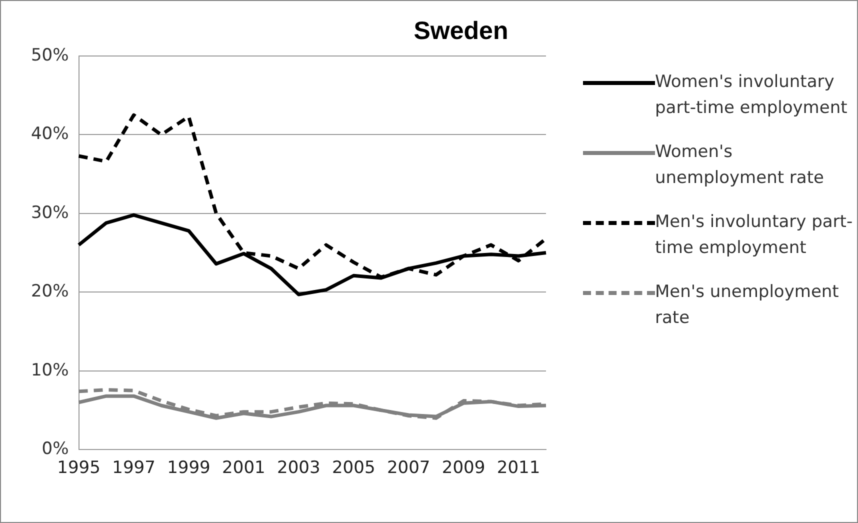 The image size is (858, 523). What do you see at coordinates (78, 468) in the screenshot?
I see `x-tick-label: 1995` at bounding box center [78, 468].